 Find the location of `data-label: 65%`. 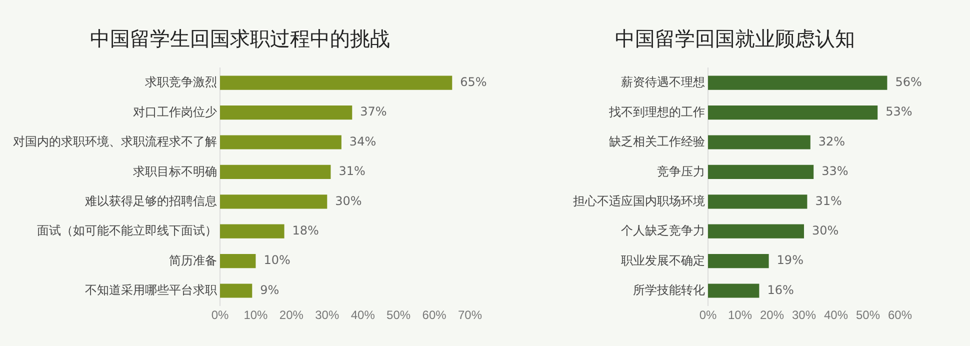

data-label: 65% is located at coordinates (473, 81).